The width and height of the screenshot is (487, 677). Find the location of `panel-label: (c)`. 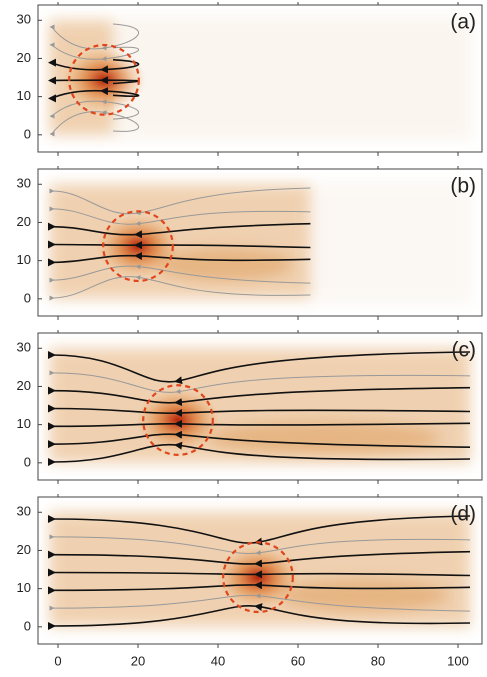

panel-label: (c) is located at coordinates (464, 350).